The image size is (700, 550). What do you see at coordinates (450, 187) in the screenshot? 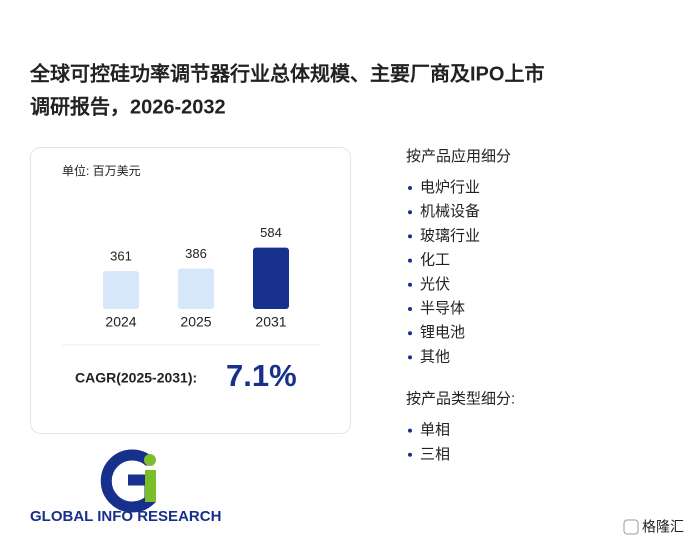
I see `list-item: 电炉行业` at bounding box center [450, 187].